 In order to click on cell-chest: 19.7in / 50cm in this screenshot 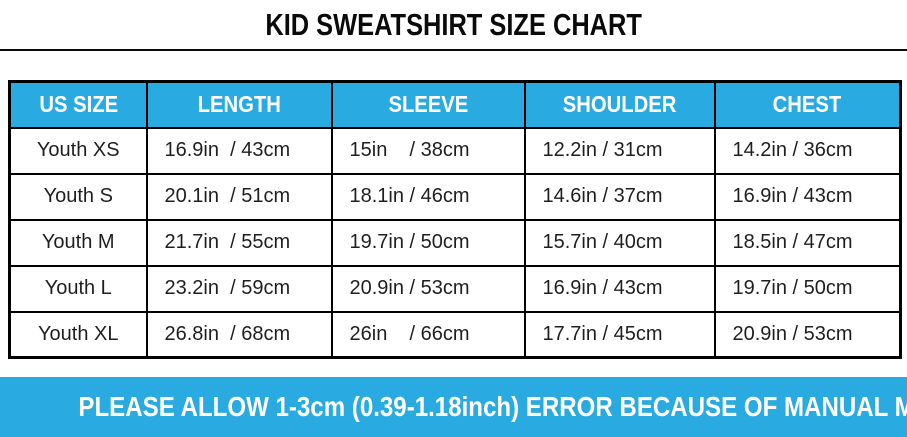, I will do `click(807, 288)`.